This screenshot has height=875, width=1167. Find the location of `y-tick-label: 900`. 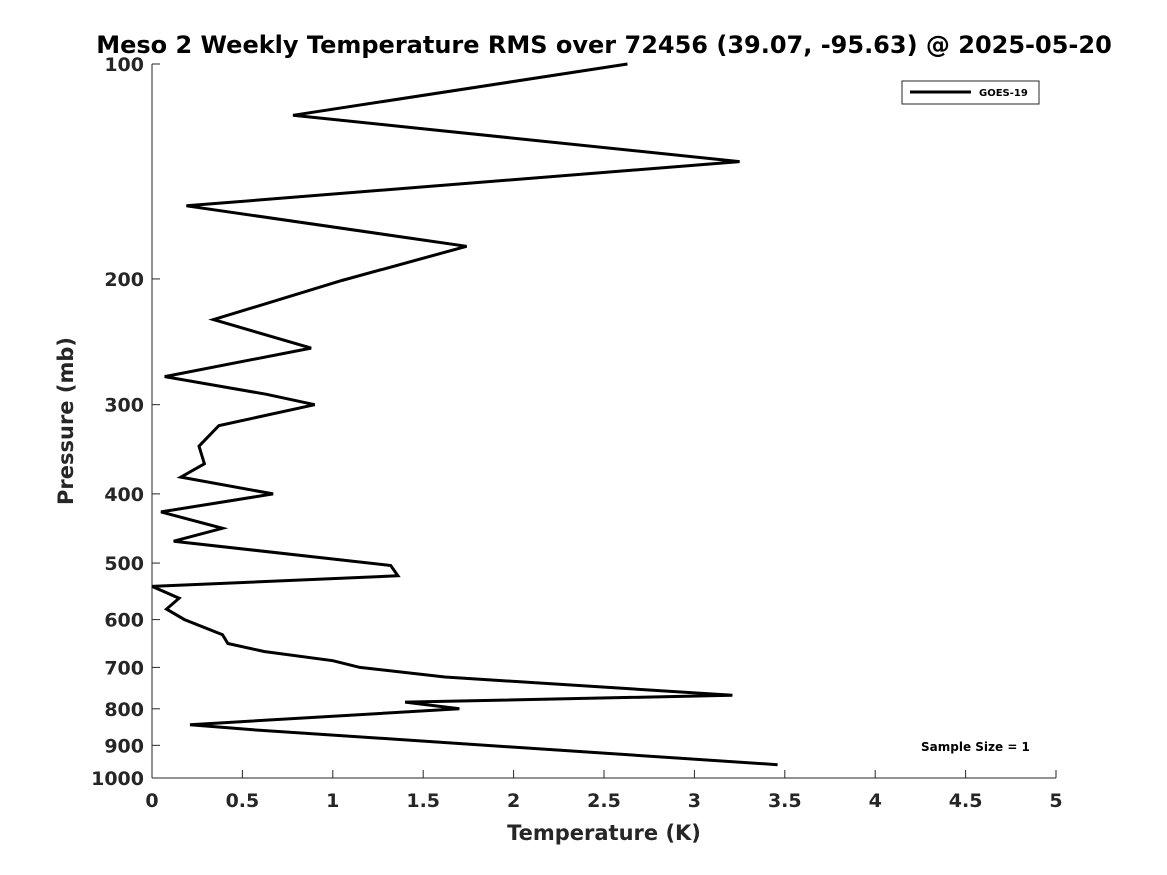

y-tick-label: 900 is located at coordinates (124, 746).